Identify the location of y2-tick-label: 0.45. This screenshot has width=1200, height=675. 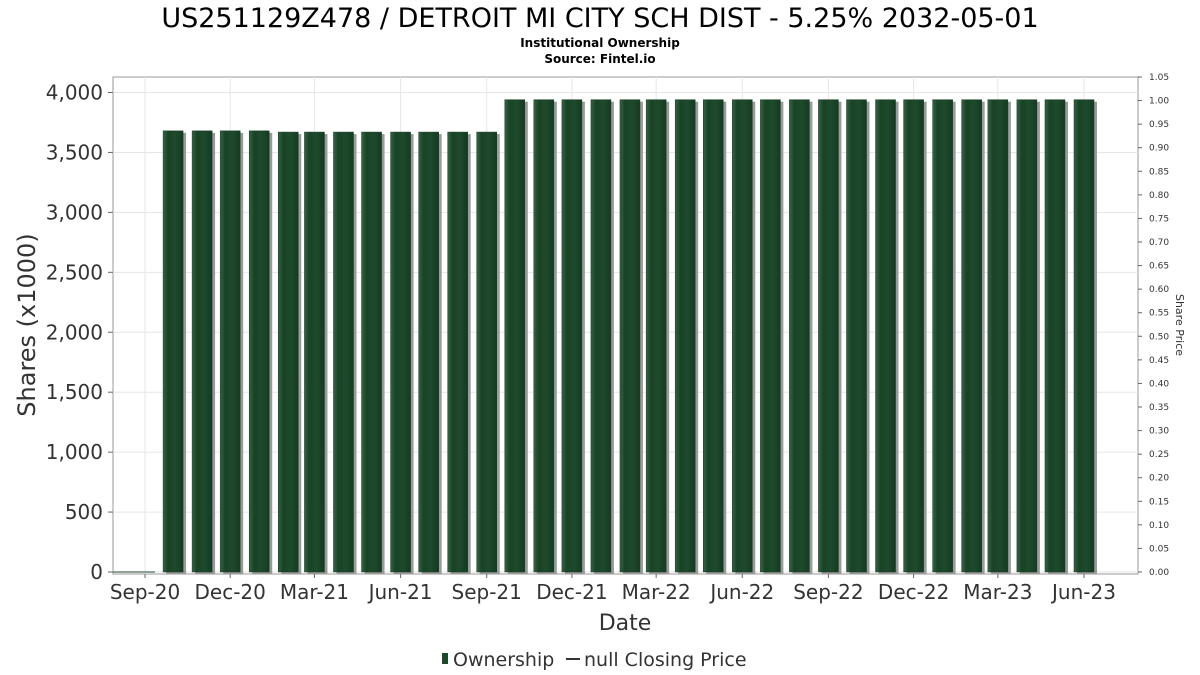
(1159, 361).